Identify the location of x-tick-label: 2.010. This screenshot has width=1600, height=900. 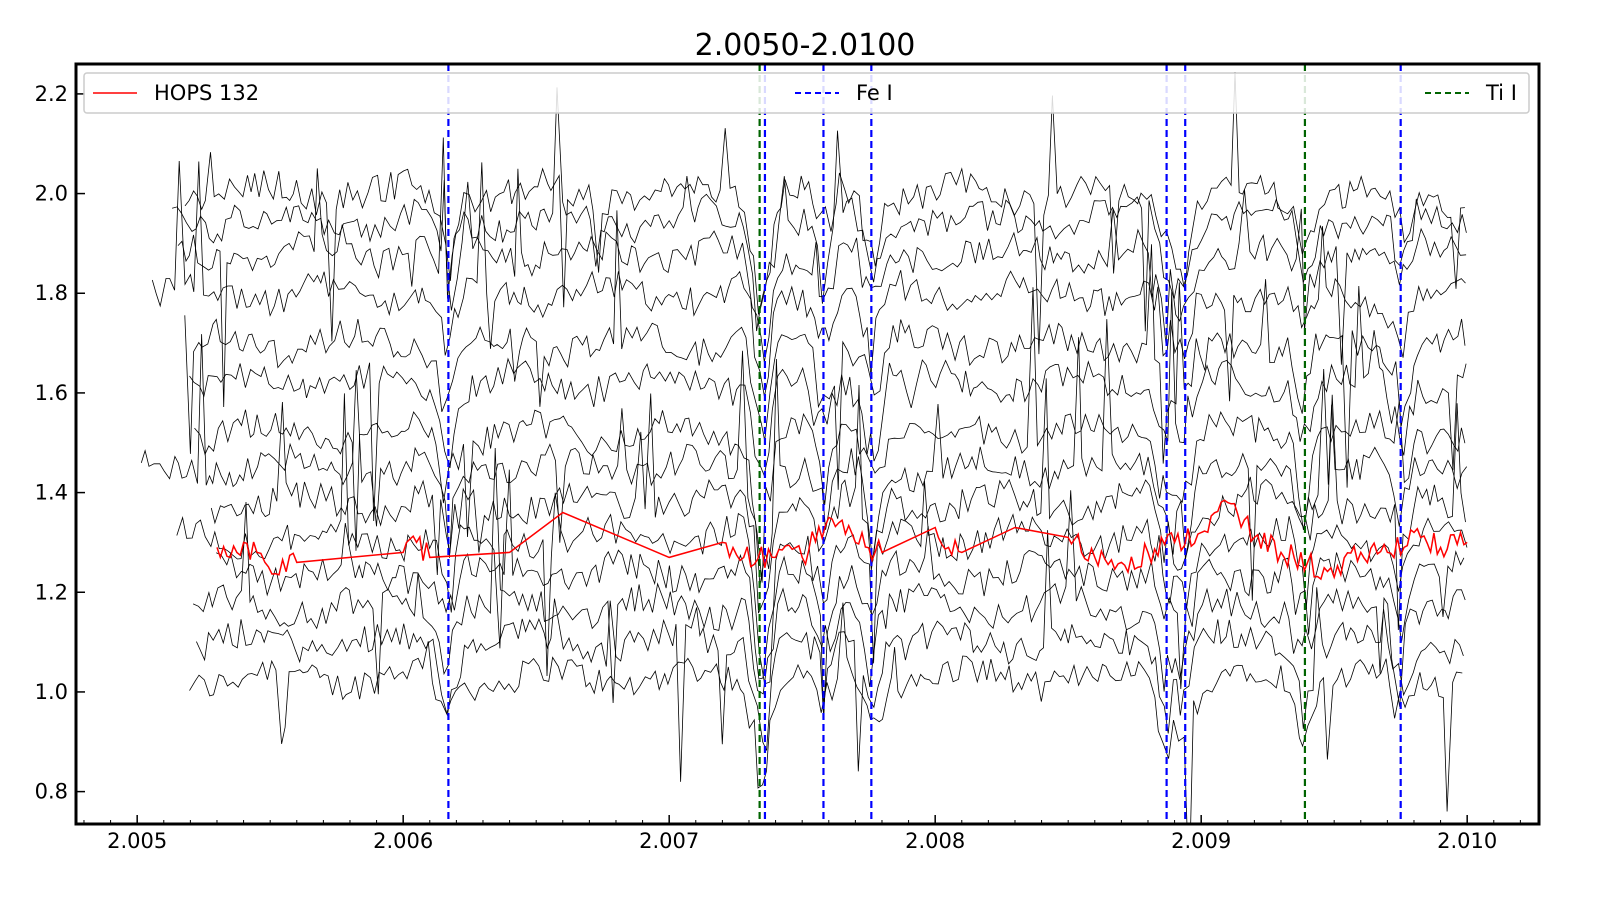
(1467, 841).